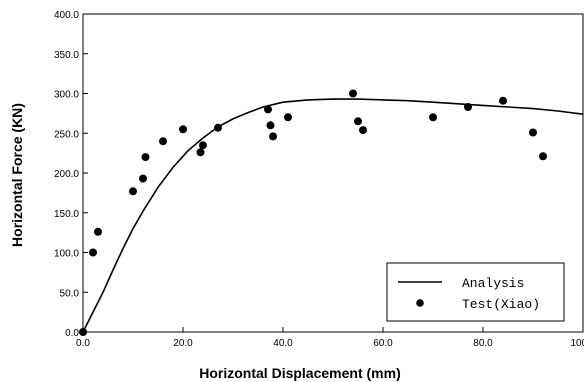 The image size is (584, 382). I want to click on y-tick-label: 400.0, so click(66, 15).